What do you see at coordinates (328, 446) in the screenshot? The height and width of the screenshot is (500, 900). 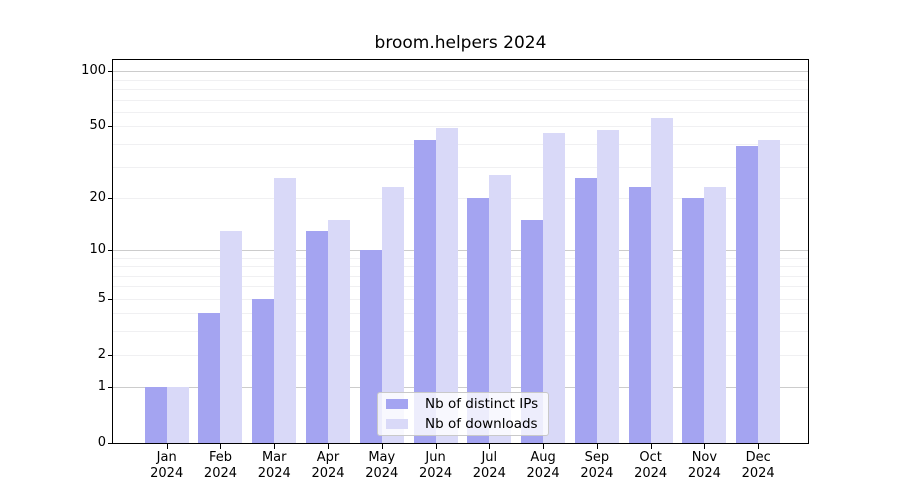 I see `x-tick-mark-apr` at bounding box center [328, 446].